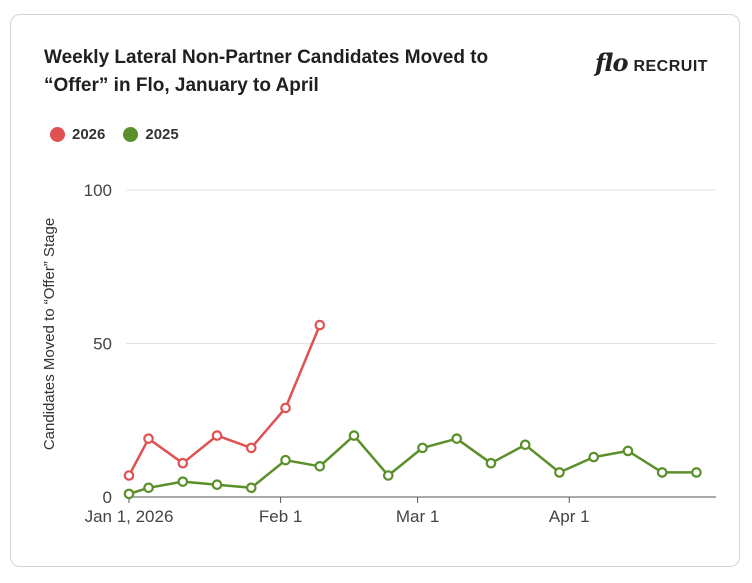 The height and width of the screenshot is (583, 752). Describe the element at coordinates (280, 516) in the screenshot. I see `x-tick-label: Feb 1` at that location.